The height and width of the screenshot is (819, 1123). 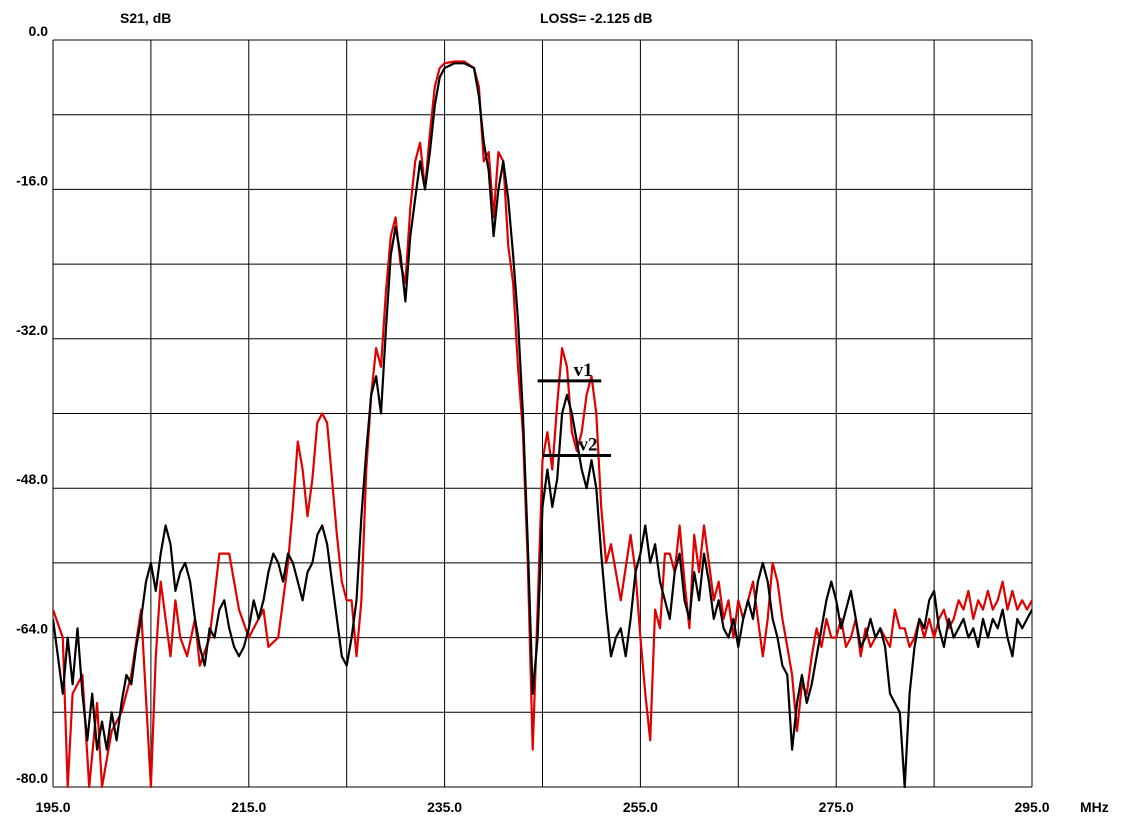 What do you see at coordinates (444, 807) in the screenshot?
I see `x-tick-label: 235.0` at bounding box center [444, 807].